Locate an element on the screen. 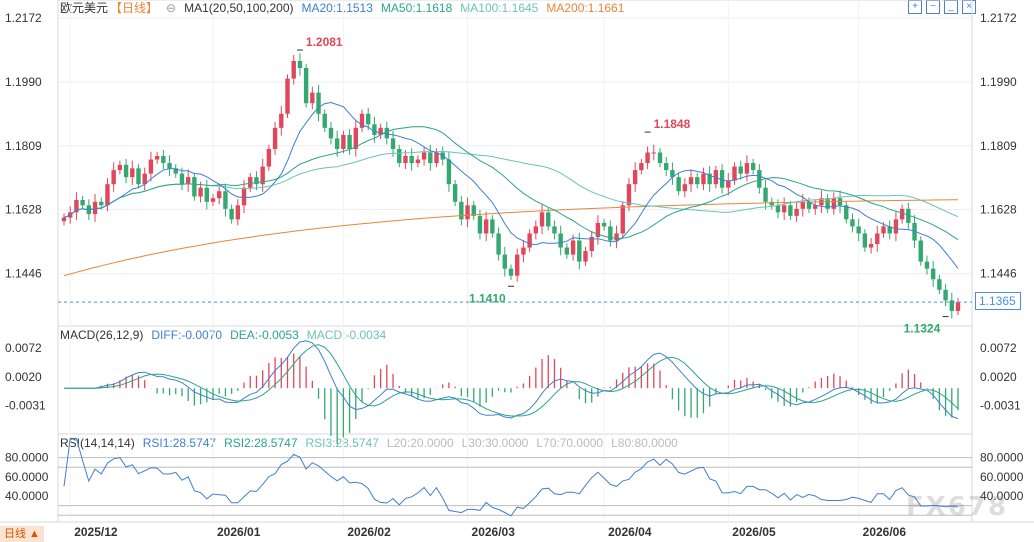 The image size is (1034, 542). price-tick-left: 1.2172 is located at coordinates (23, 18).